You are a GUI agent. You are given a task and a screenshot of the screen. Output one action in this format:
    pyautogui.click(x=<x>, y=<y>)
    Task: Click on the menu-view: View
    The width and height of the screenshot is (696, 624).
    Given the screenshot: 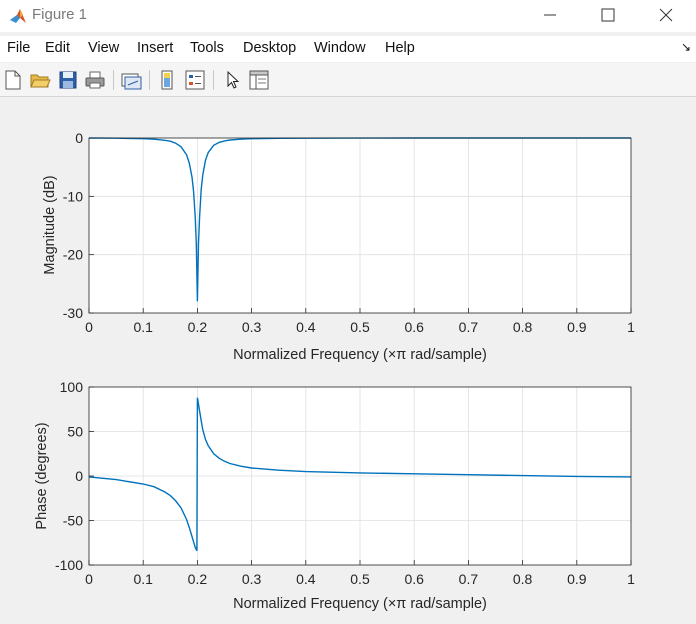 What is the action you would take?
    pyautogui.click(x=104, y=48)
    